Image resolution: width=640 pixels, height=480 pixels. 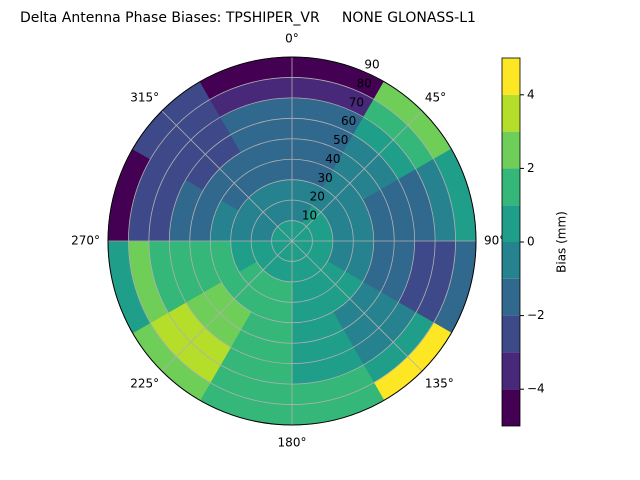 I want to click on theta-tick-label: 270°, so click(x=85, y=241).